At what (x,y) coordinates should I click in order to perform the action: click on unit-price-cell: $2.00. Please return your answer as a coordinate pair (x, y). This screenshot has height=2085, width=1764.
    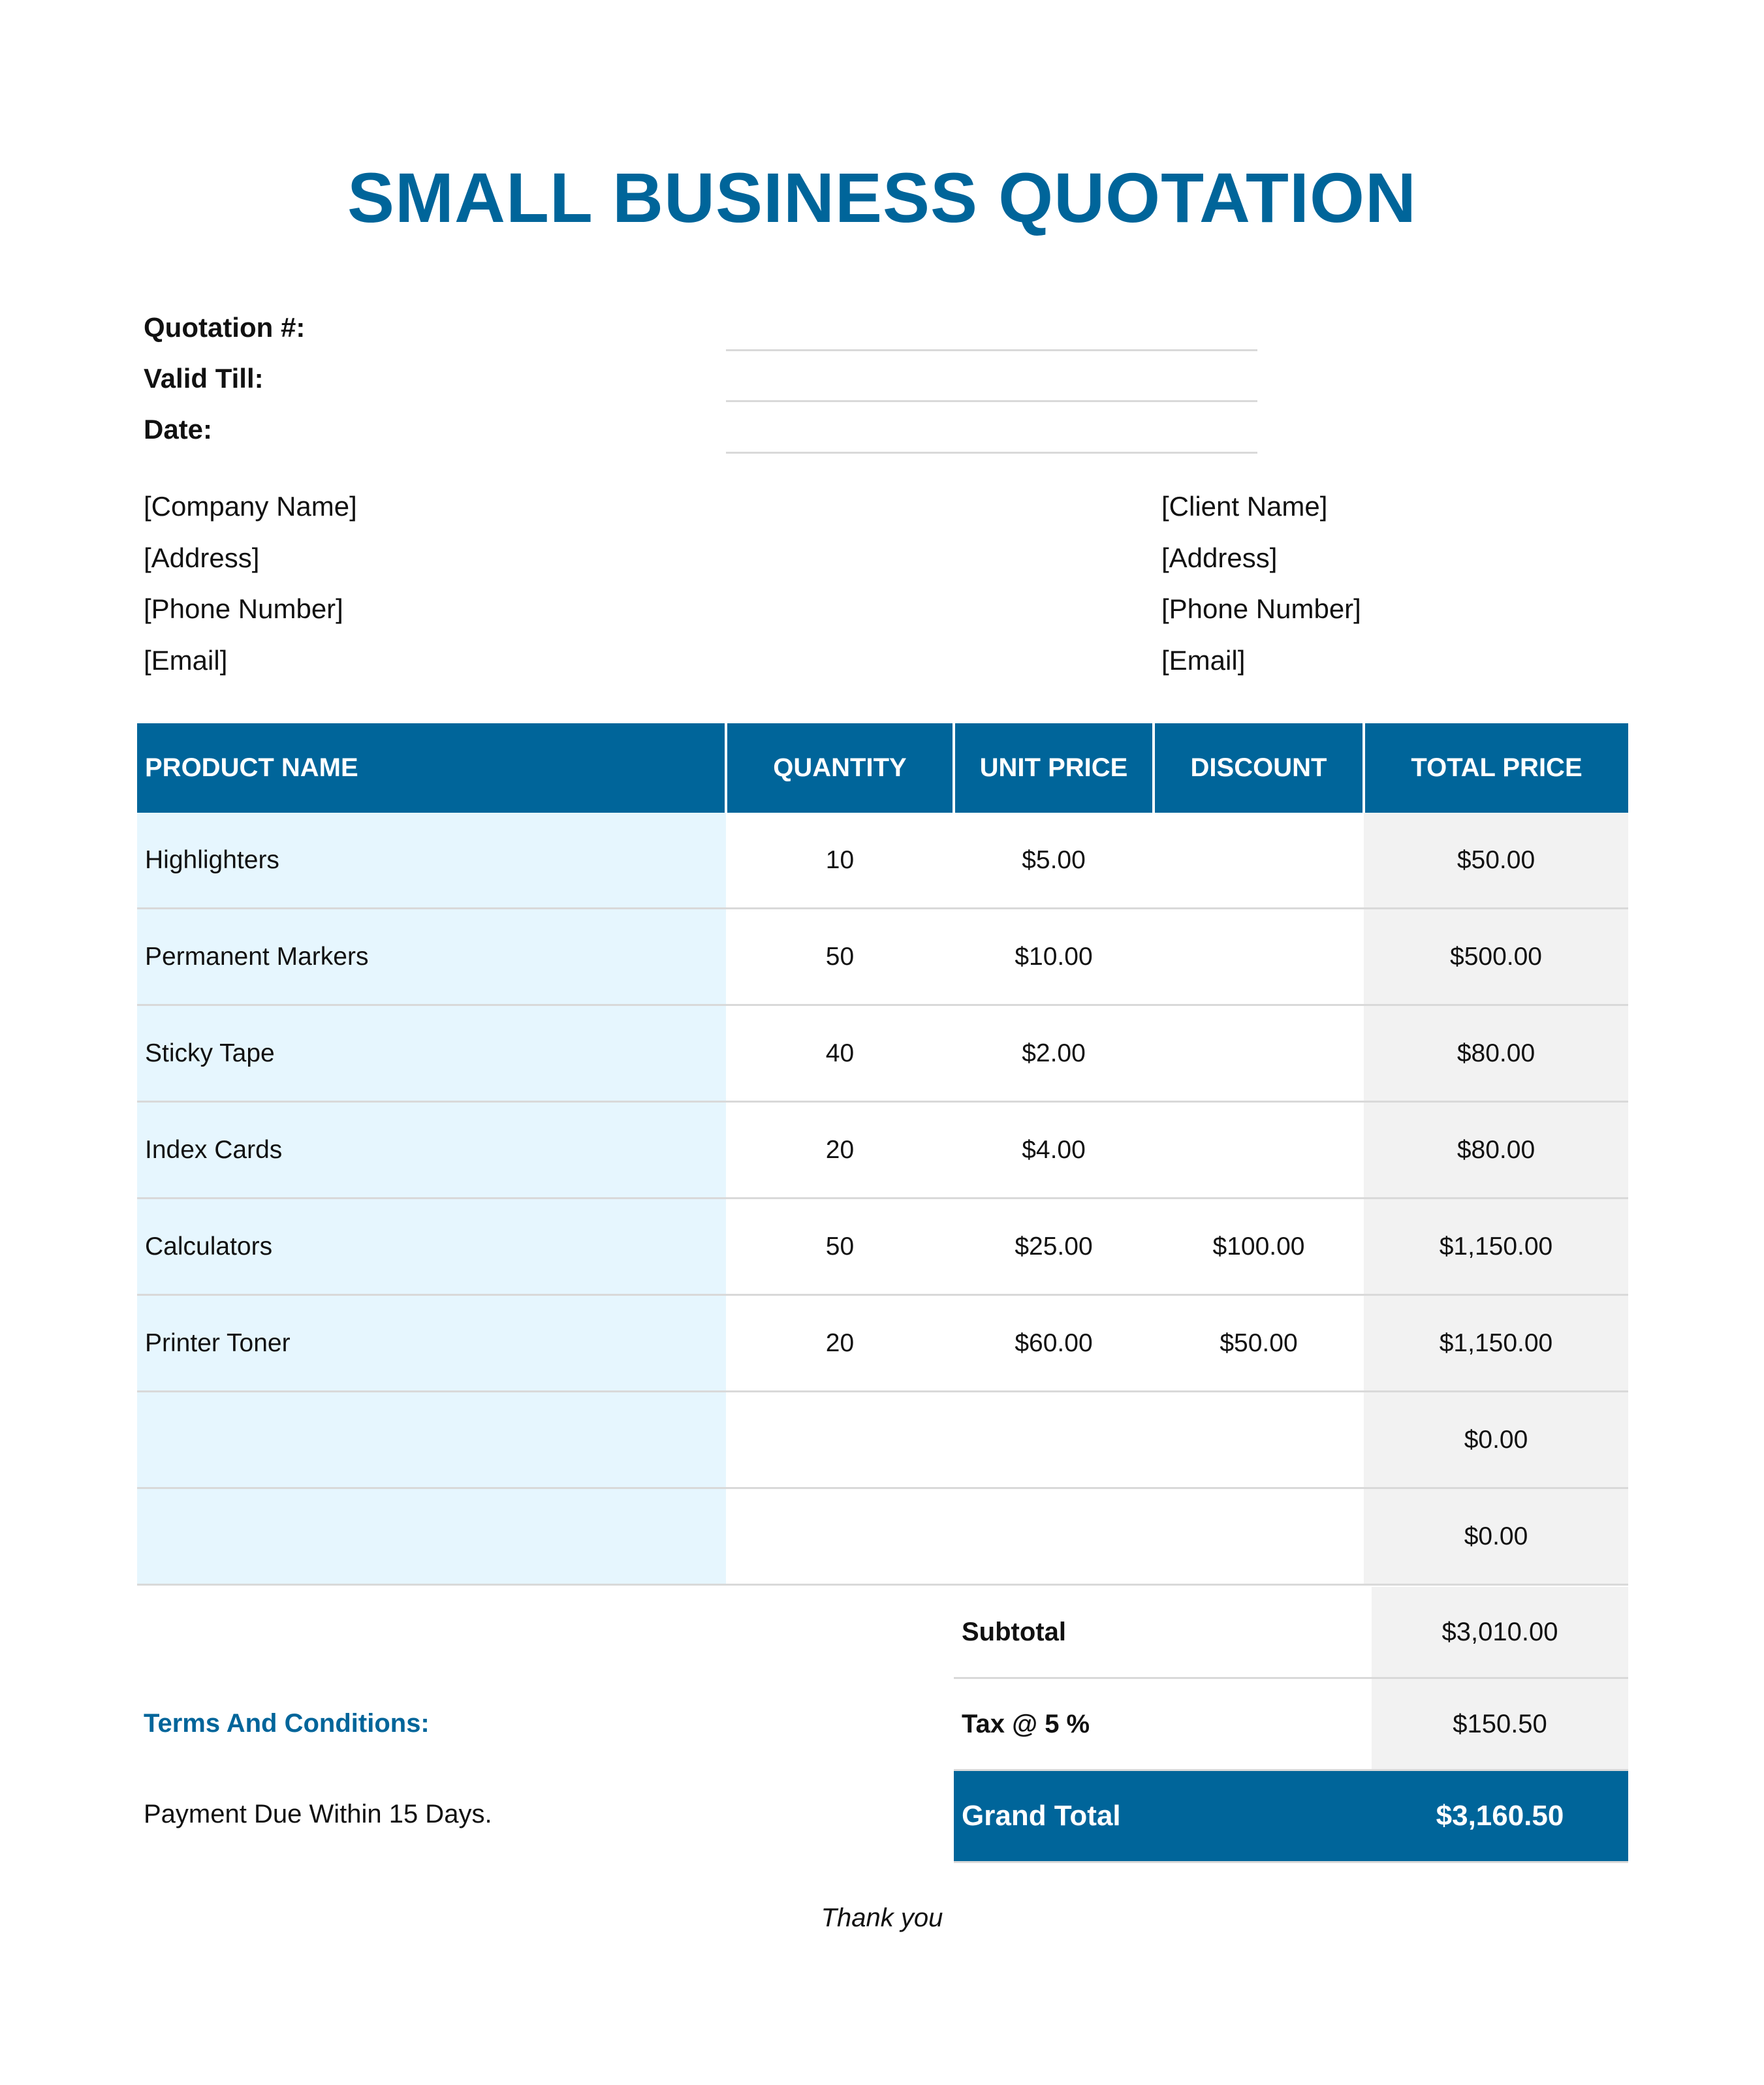
    Looking at the image, I should click on (1054, 1054).